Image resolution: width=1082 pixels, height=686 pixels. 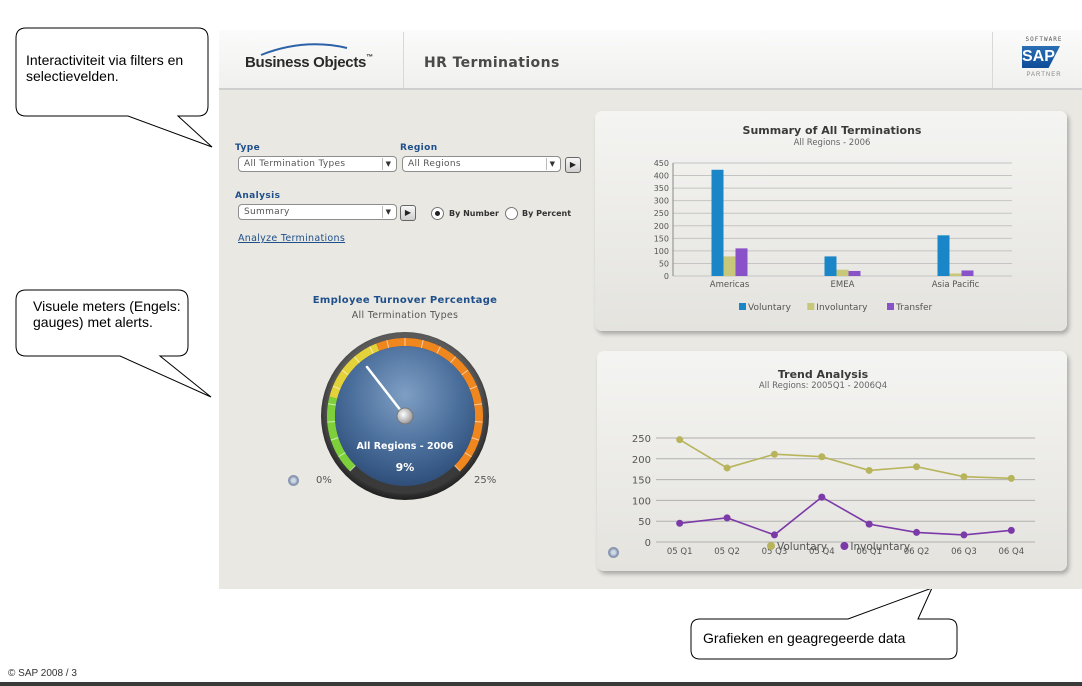 What do you see at coordinates (317, 164) in the screenshot?
I see `type-select: All Termination Types ▼` at bounding box center [317, 164].